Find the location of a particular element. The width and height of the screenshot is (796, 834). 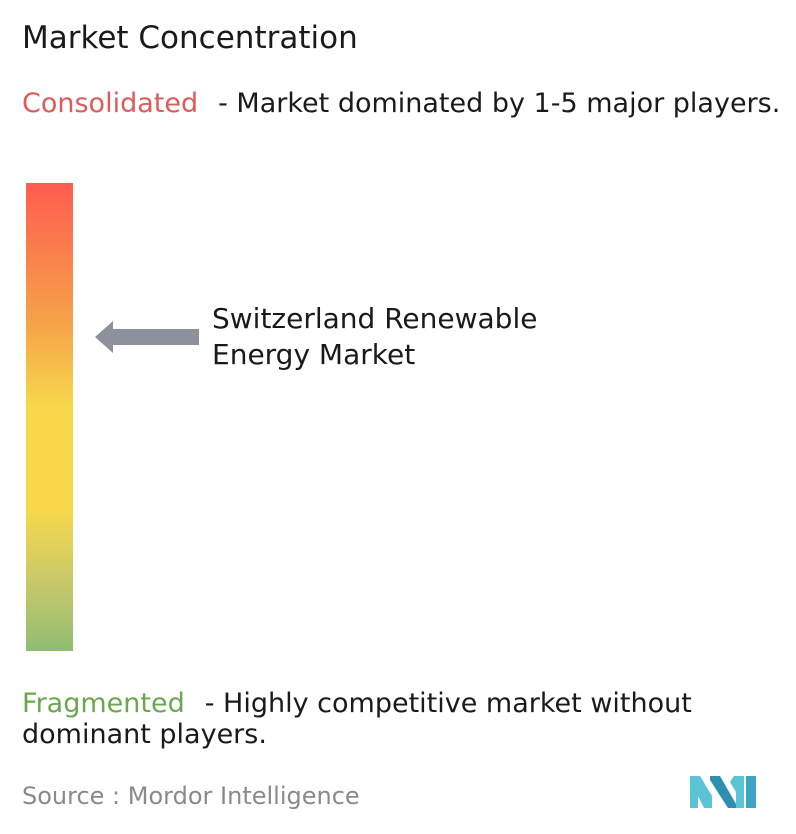

mordor-intelligence-logo is located at coordinates (723, 792).